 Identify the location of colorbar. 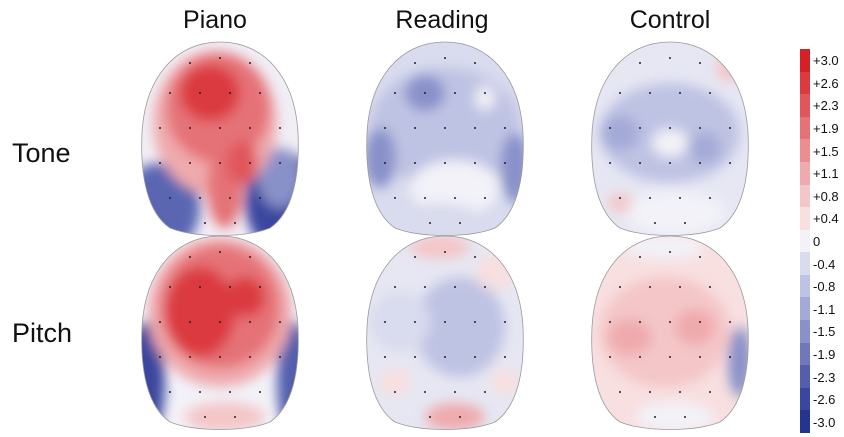
(805, 241).